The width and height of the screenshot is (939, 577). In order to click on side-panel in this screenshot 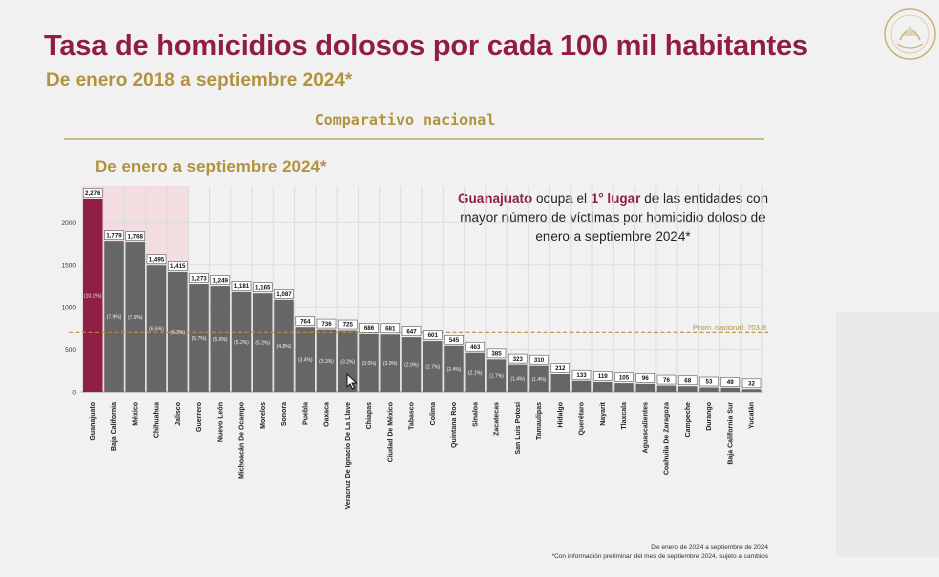, I will do `click(887, 434)`.